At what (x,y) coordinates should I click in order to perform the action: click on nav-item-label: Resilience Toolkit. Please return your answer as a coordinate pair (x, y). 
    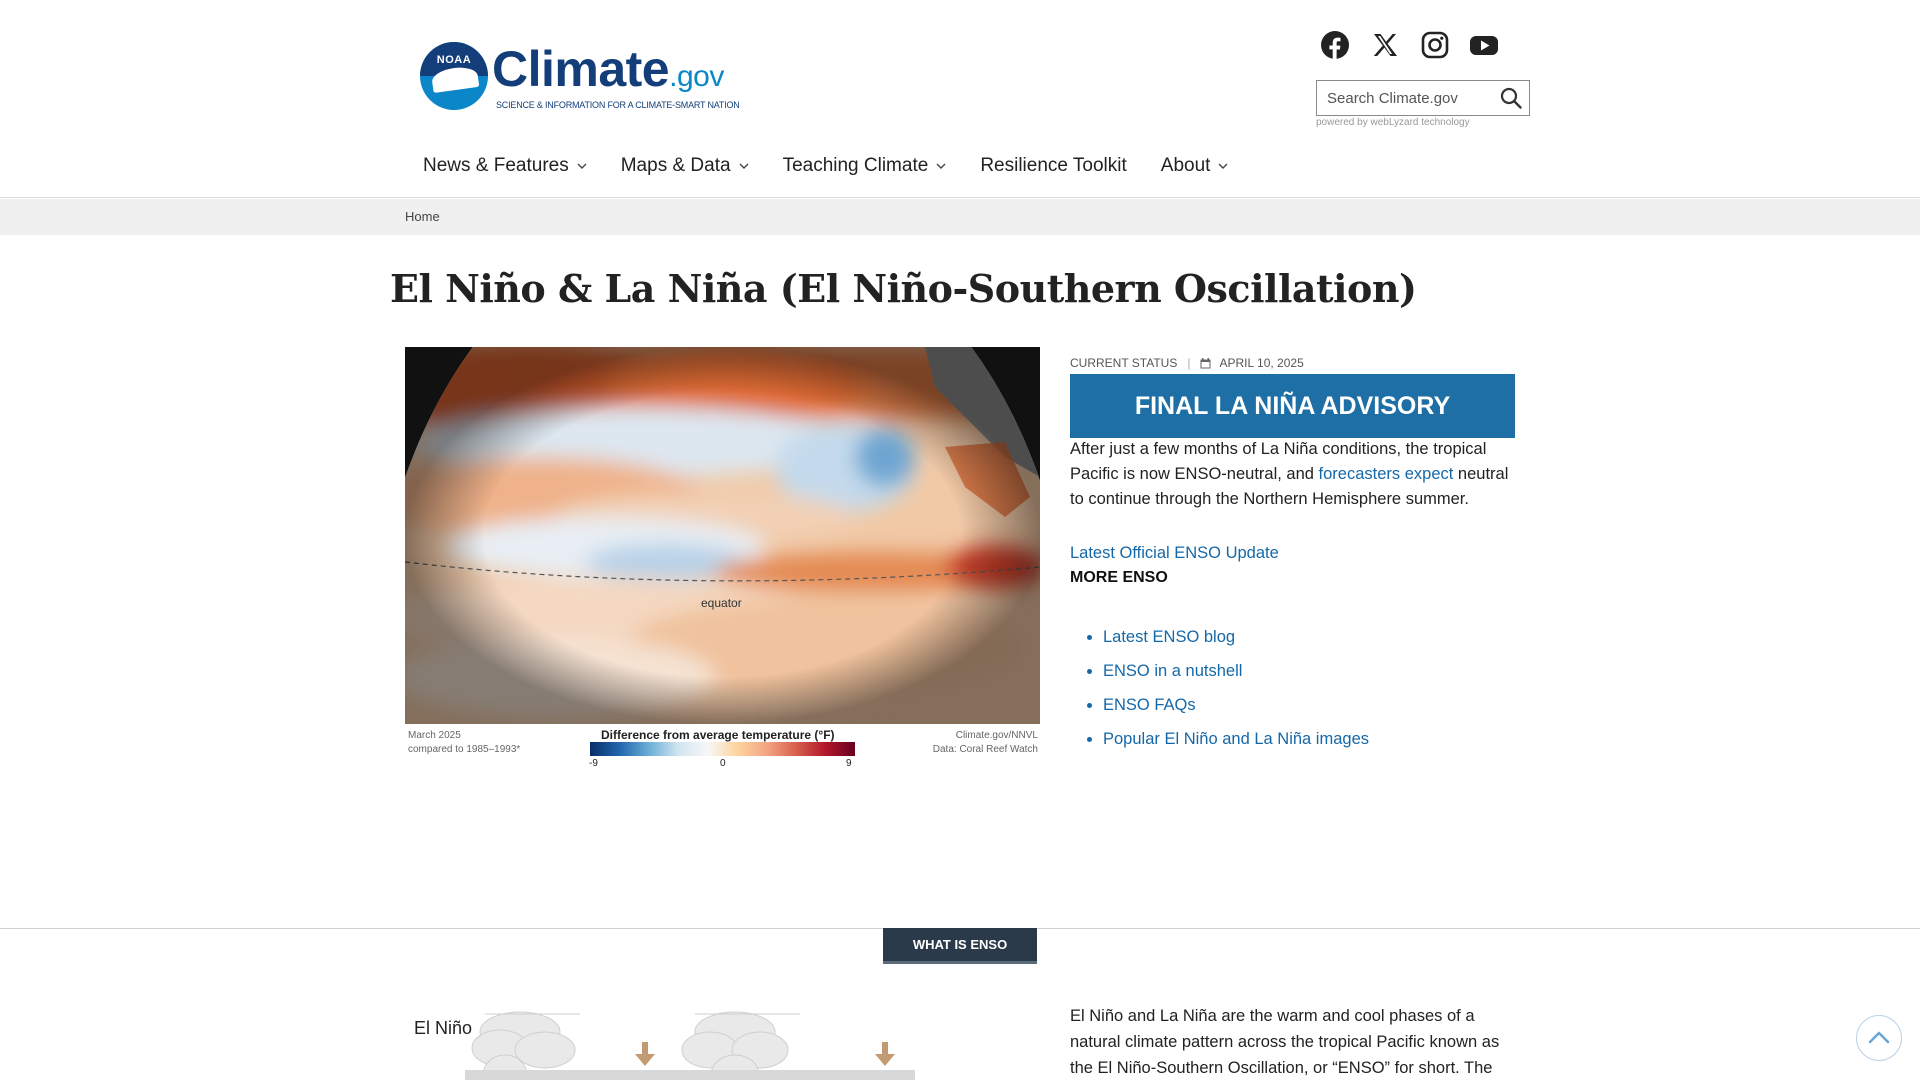
    Looking at the image, I should click on (1053, 165).